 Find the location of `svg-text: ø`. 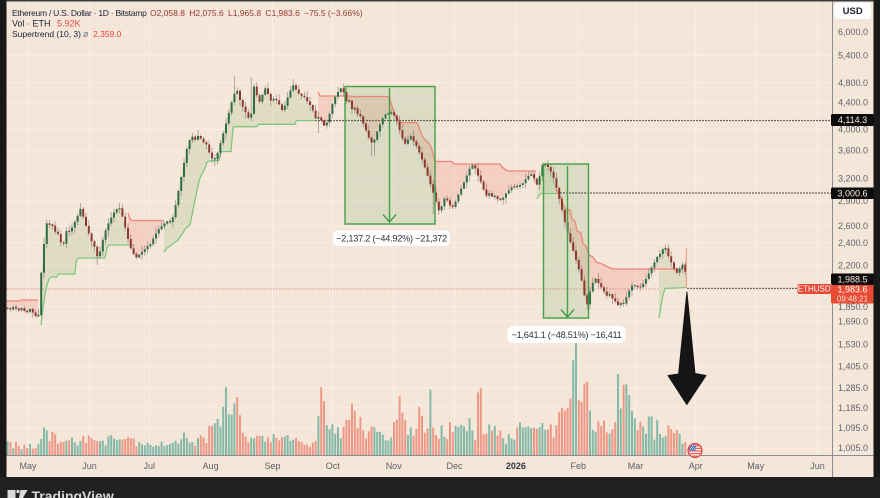

svg-text: ø is located at coordinates (86, 34).